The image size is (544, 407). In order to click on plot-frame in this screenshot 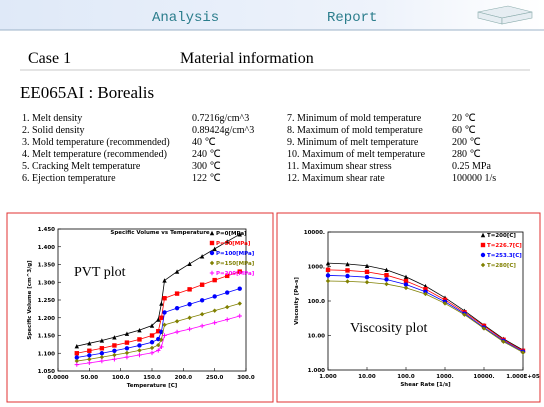, I will do `click(425, 301)`.